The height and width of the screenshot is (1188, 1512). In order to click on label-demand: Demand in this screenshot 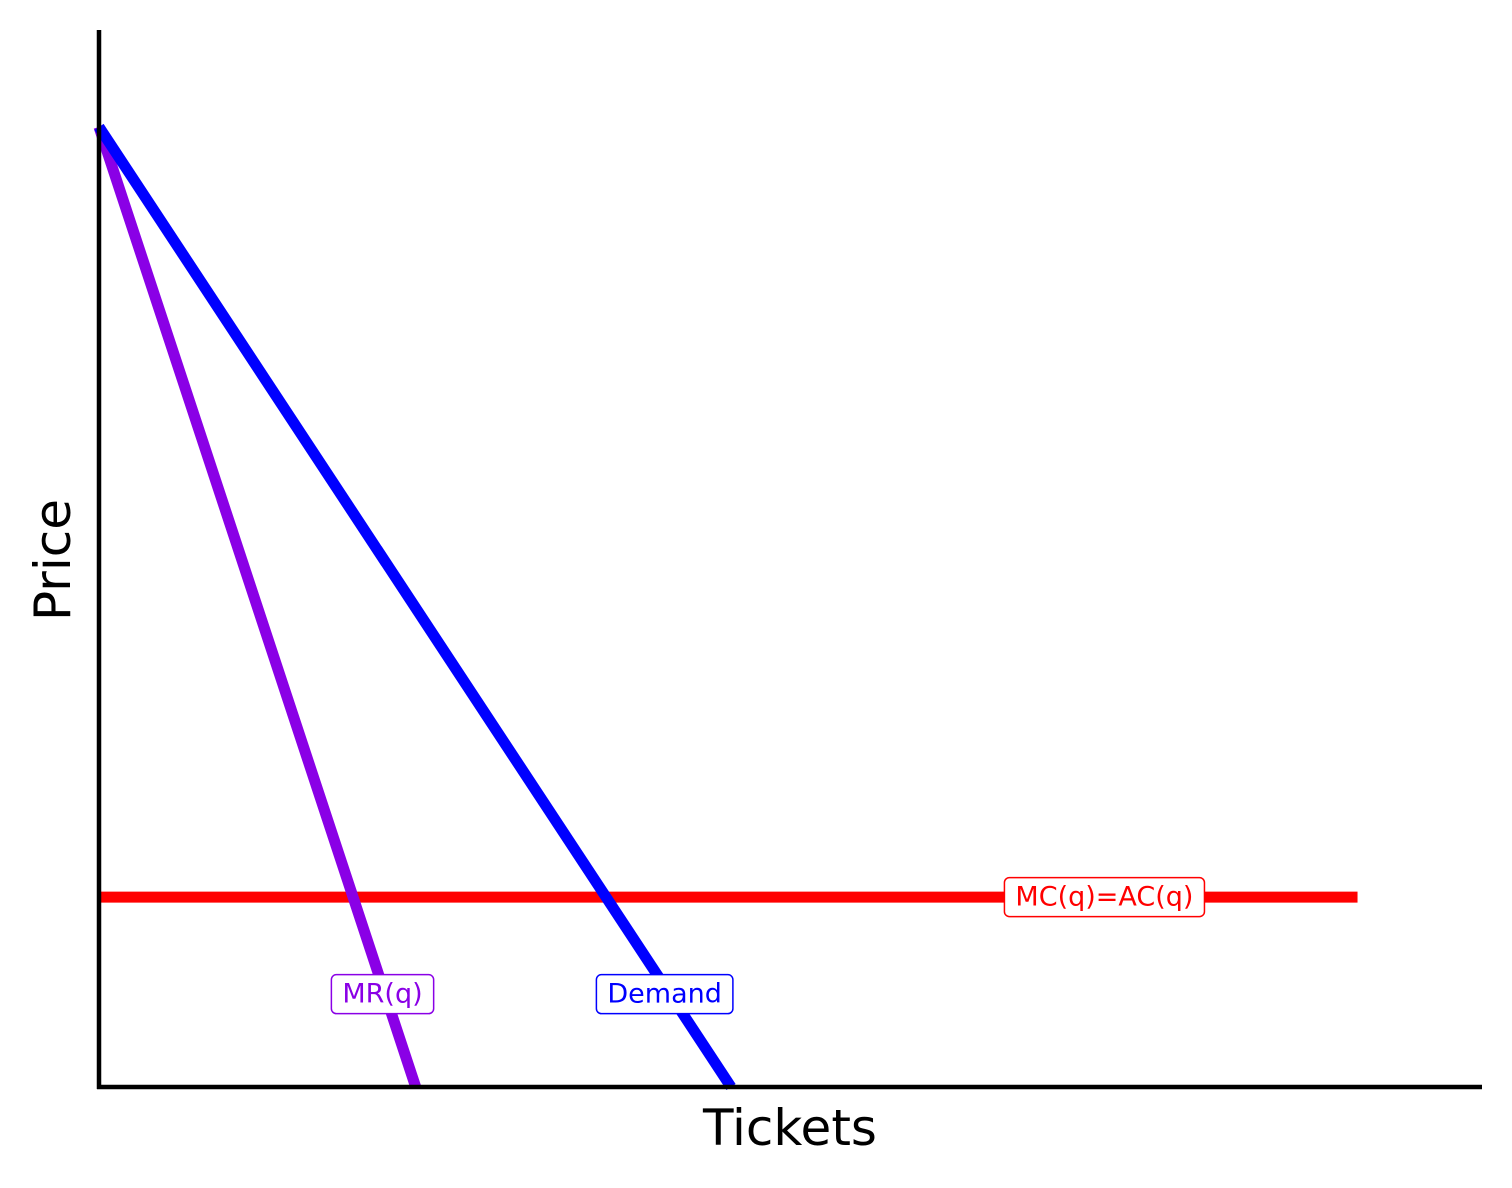, I will do `click(664, 994)`.